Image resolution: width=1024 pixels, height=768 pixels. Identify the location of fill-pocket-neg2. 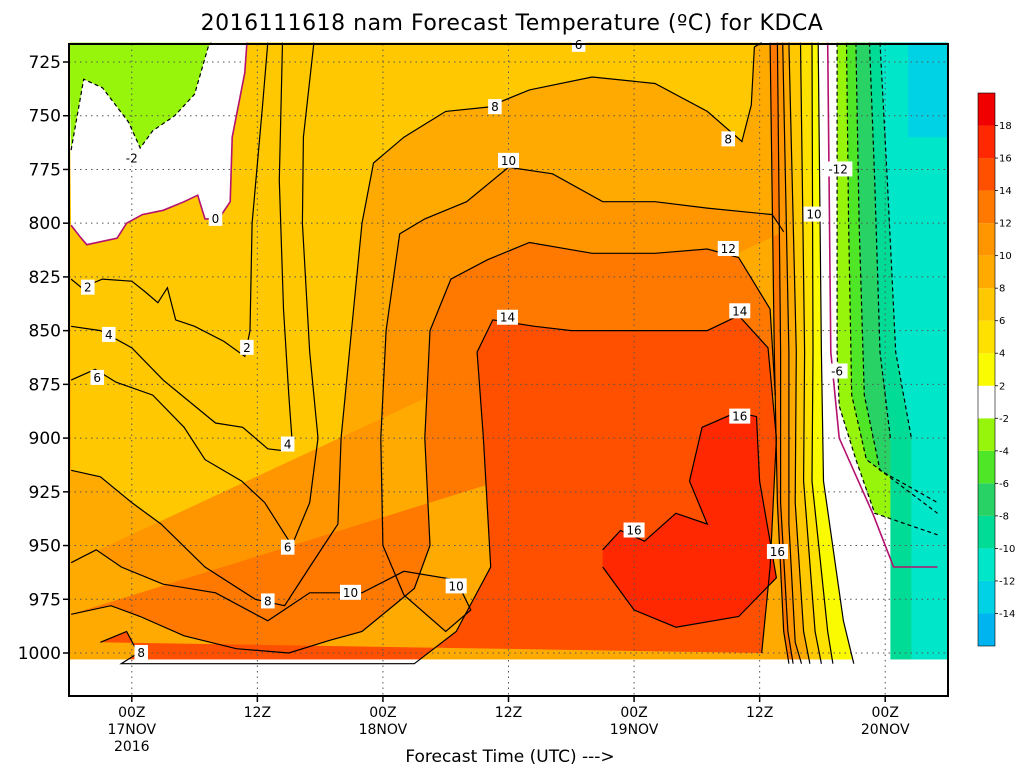
(140, 96).